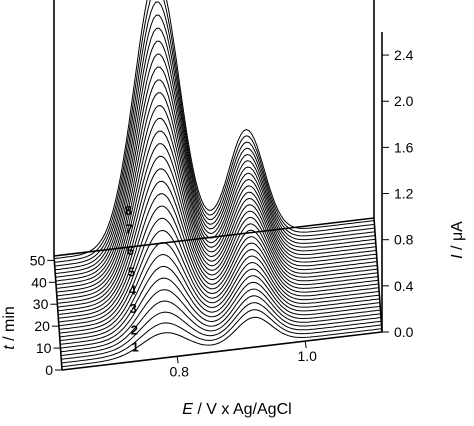 This screenshot has height=426, width=474. Describe the element at coordinates (236, 409) in the screenshot. I see `x-axis-label: E / V x Ag/AgCl` at that location.